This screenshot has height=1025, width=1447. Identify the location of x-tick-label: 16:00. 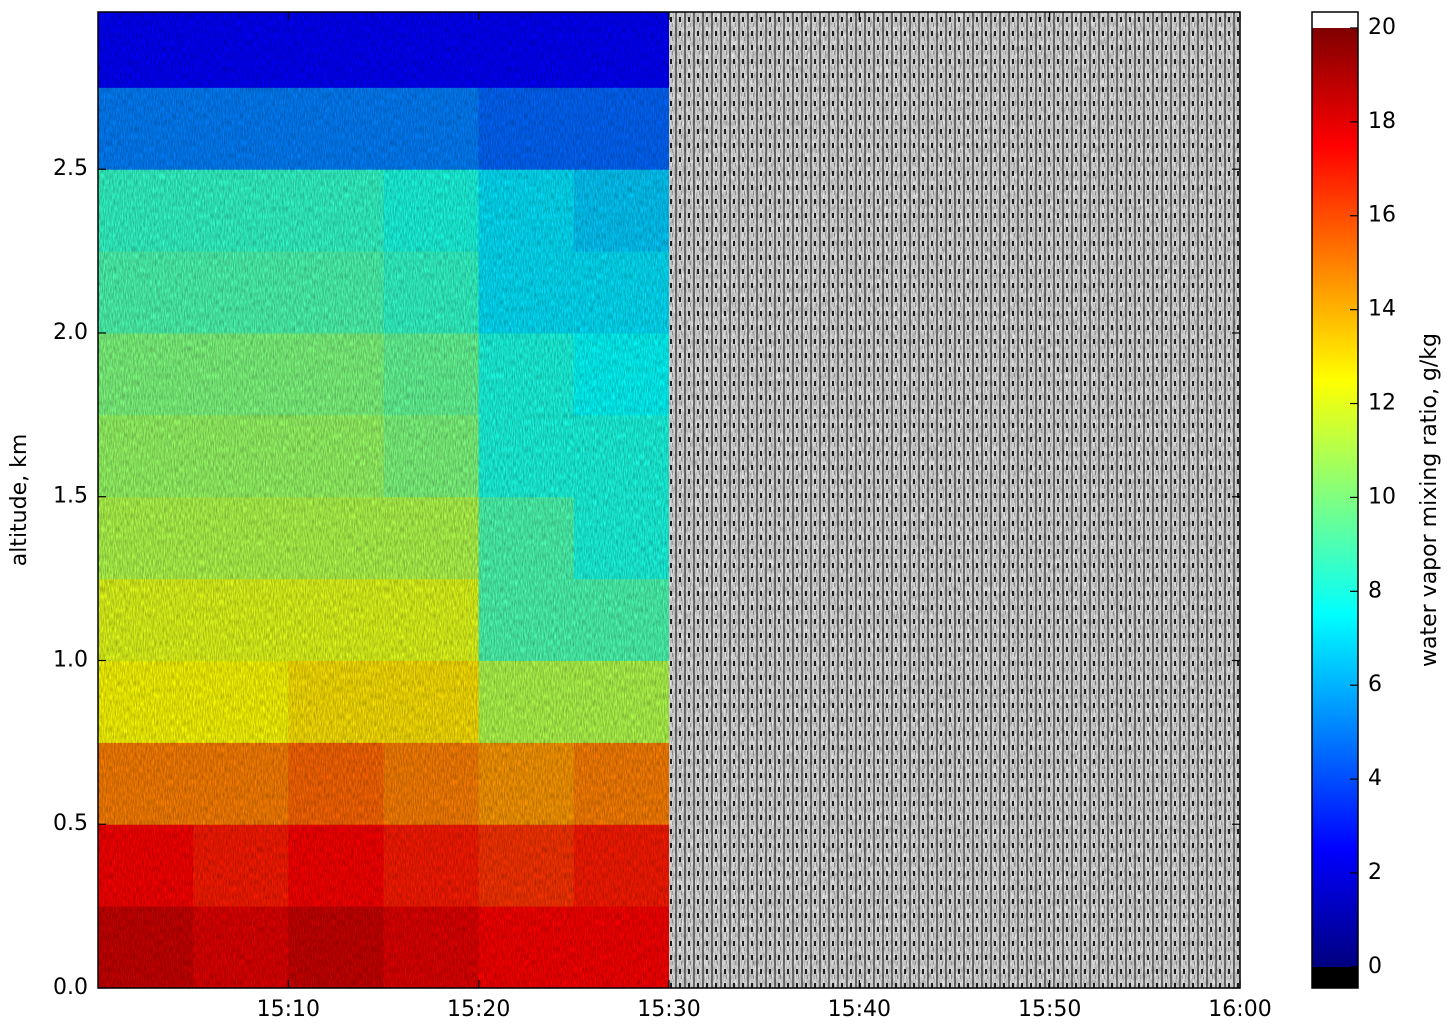
(1239, 1009).